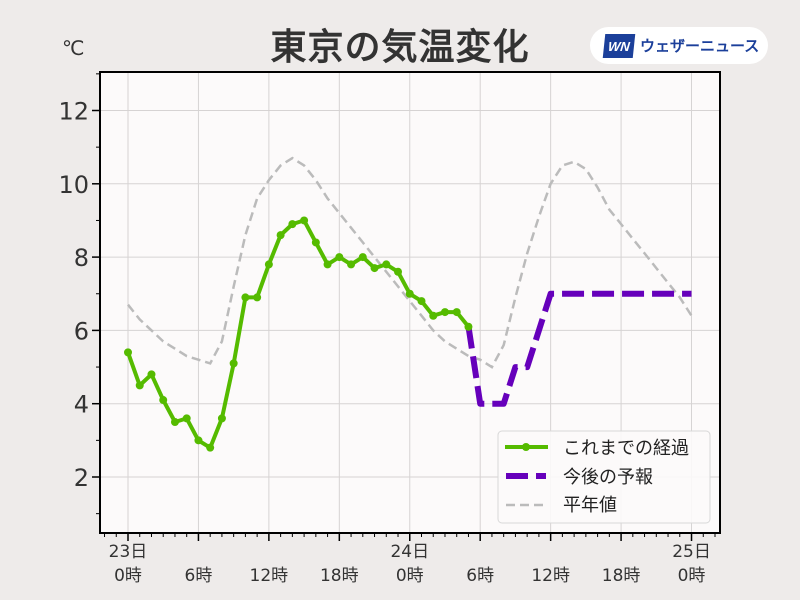 The image size is (800, 600). What do you see at coordinates (409, 552) in the screenshot?
I see `x-tick-date: 24日` at bounding box center [409, 552].